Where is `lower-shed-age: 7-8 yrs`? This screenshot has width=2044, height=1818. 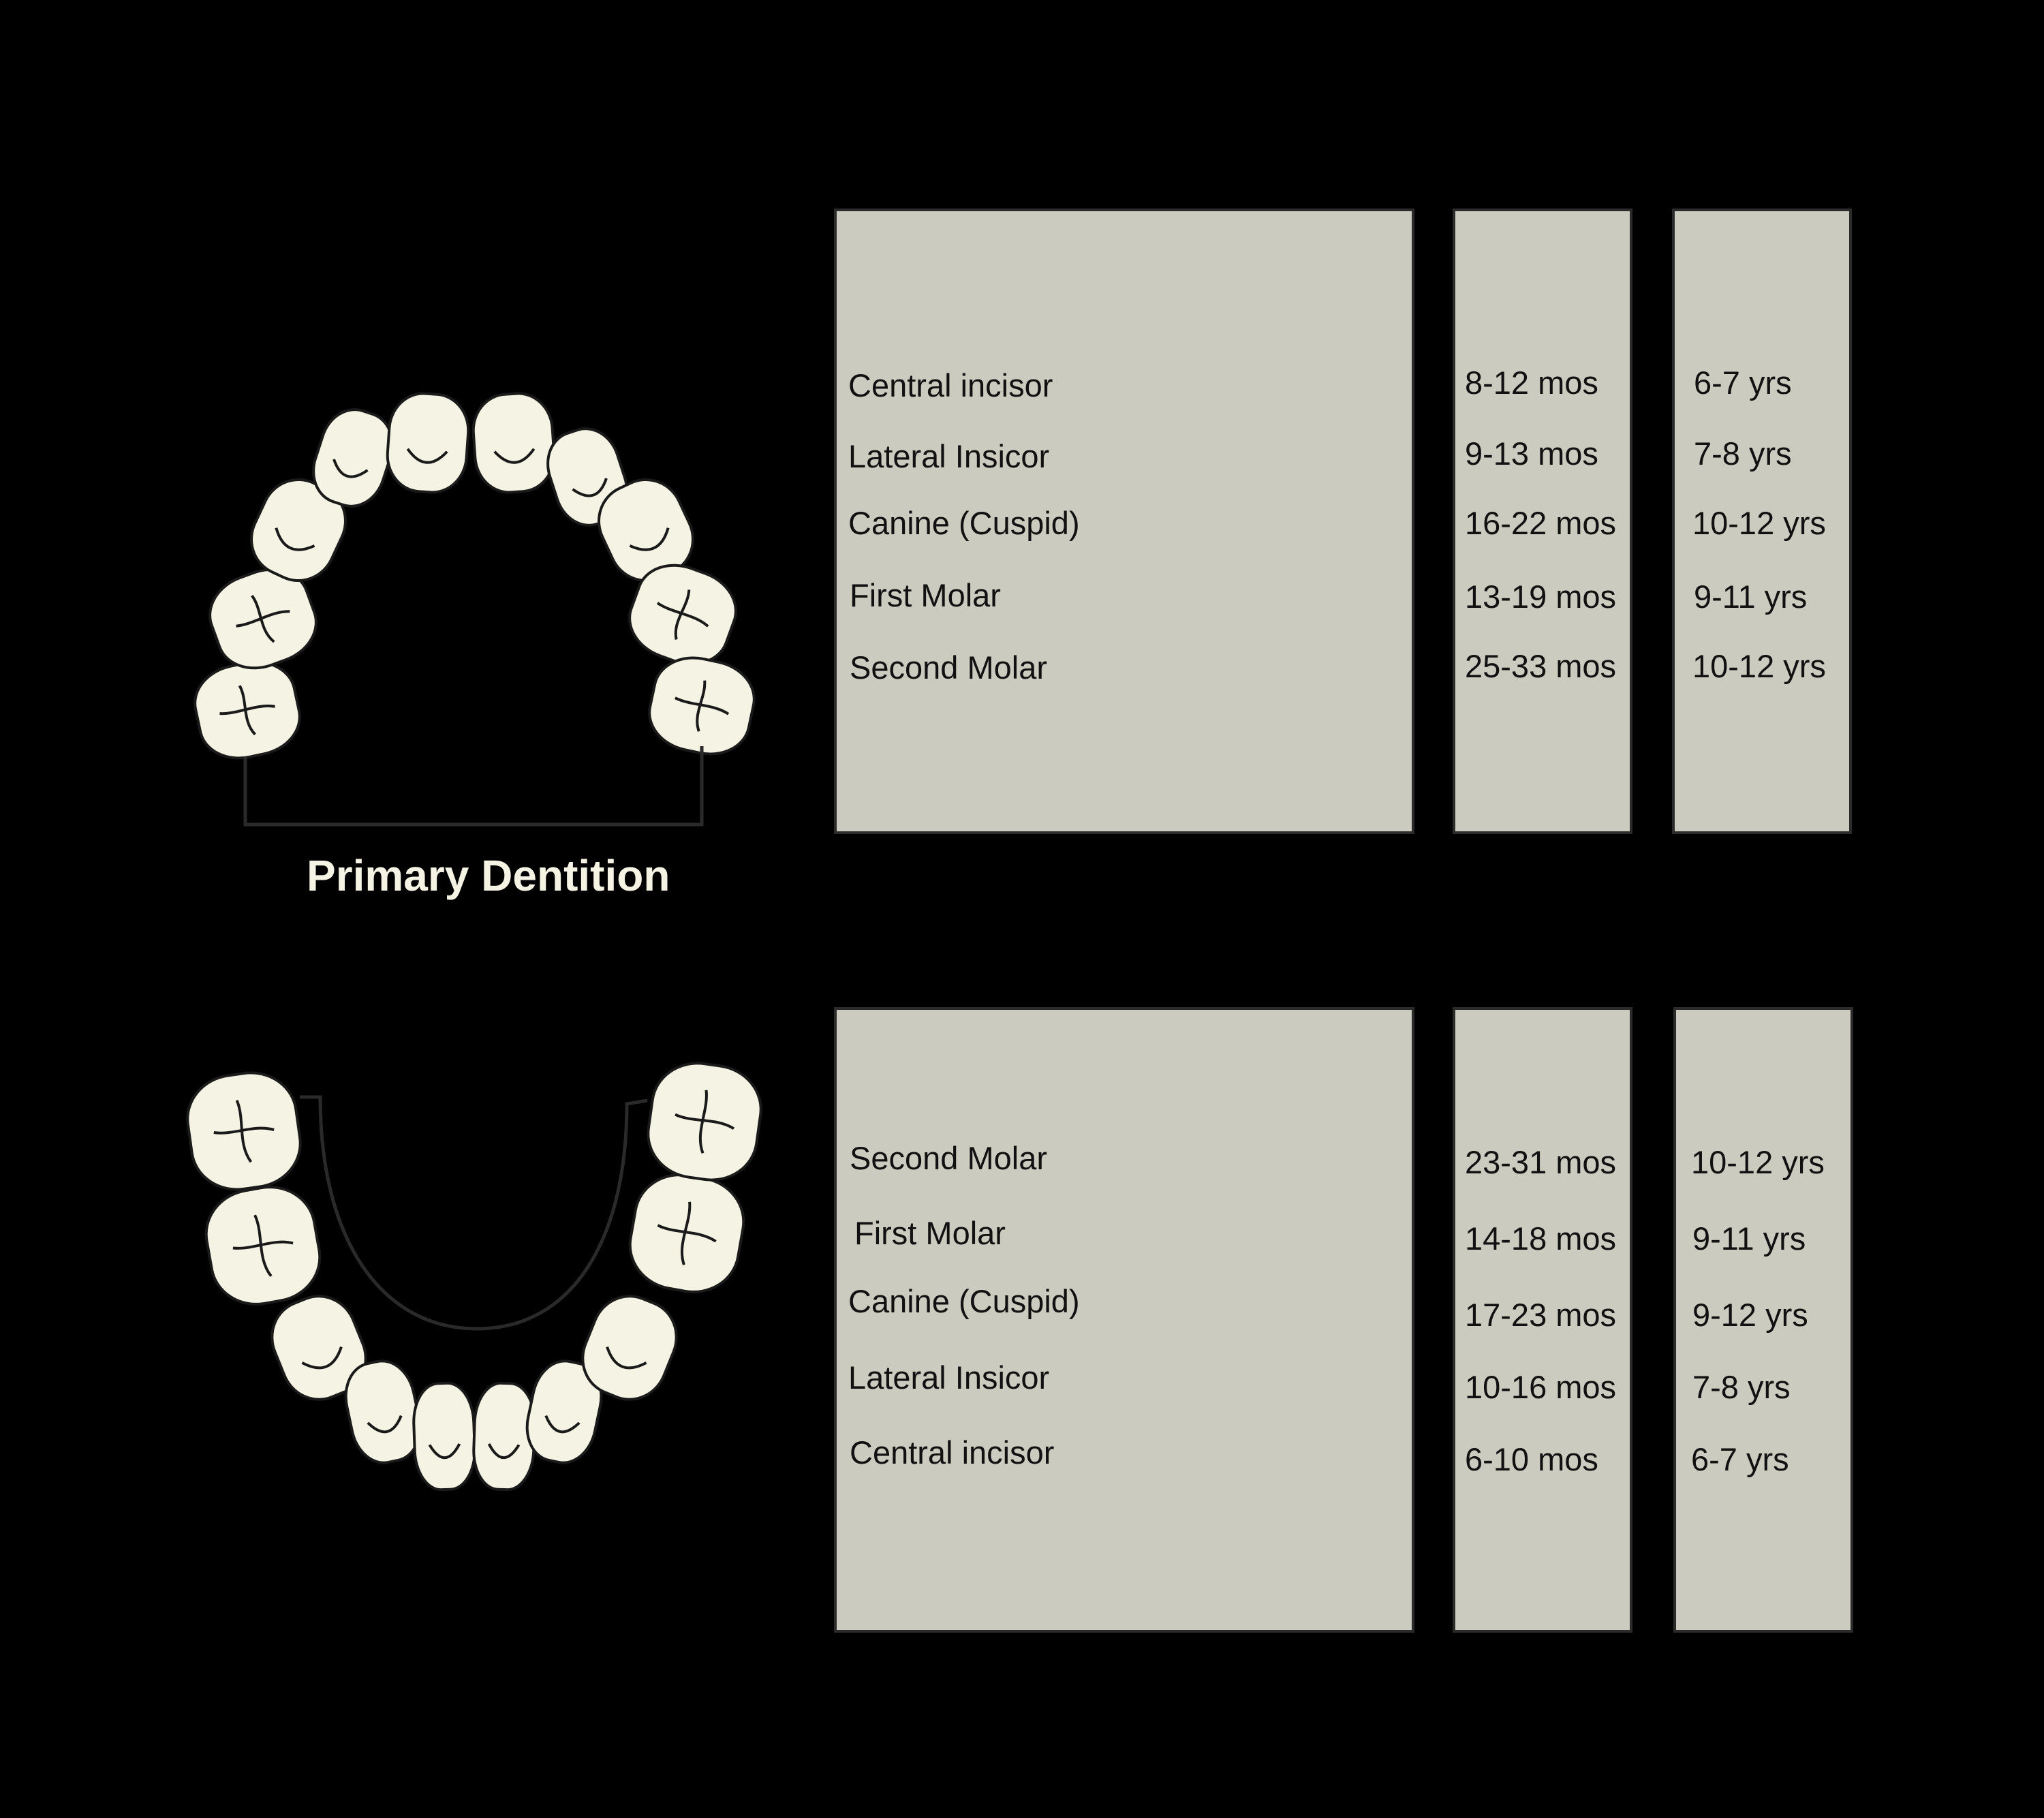
lower-shed-age: 7-8 yrs is located at coordinates (1742, 1387).